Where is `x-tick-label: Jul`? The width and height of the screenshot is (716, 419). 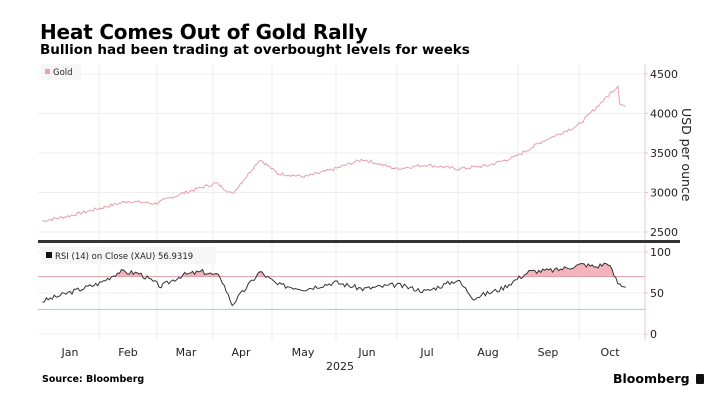 x-tick-label: Jul is located at coordinates (426, 352).